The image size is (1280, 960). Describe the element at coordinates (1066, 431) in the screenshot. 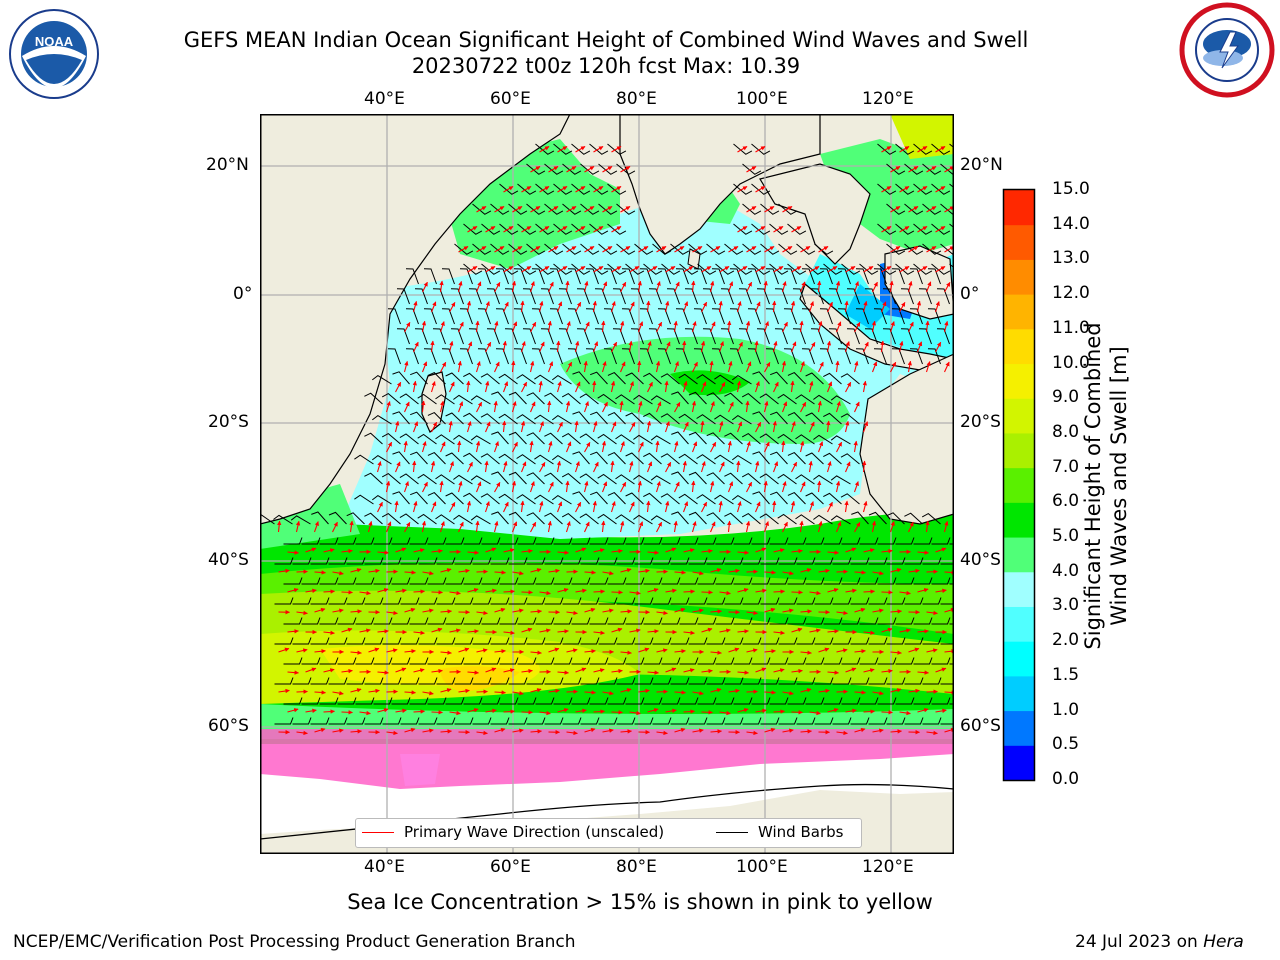

I see `colorbar-tick-label: 8.0` at that location.